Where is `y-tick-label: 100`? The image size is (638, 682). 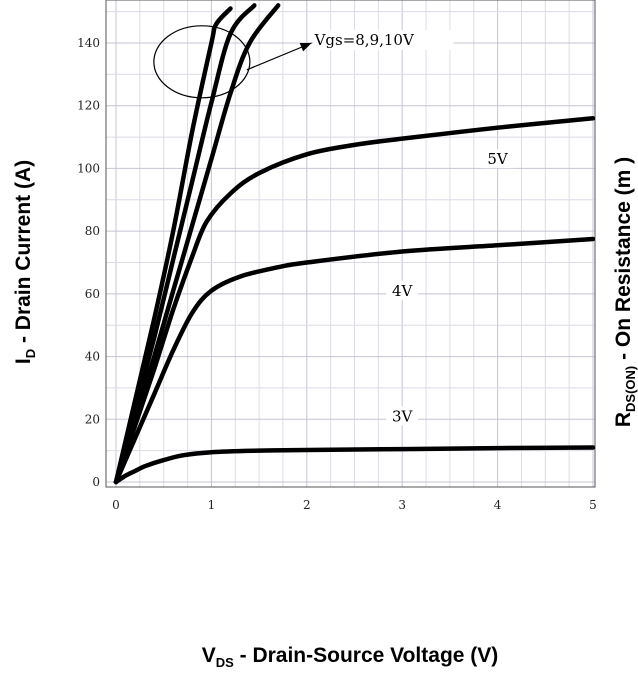
y-tick-label: 100 is located at coordinates (88, 168).